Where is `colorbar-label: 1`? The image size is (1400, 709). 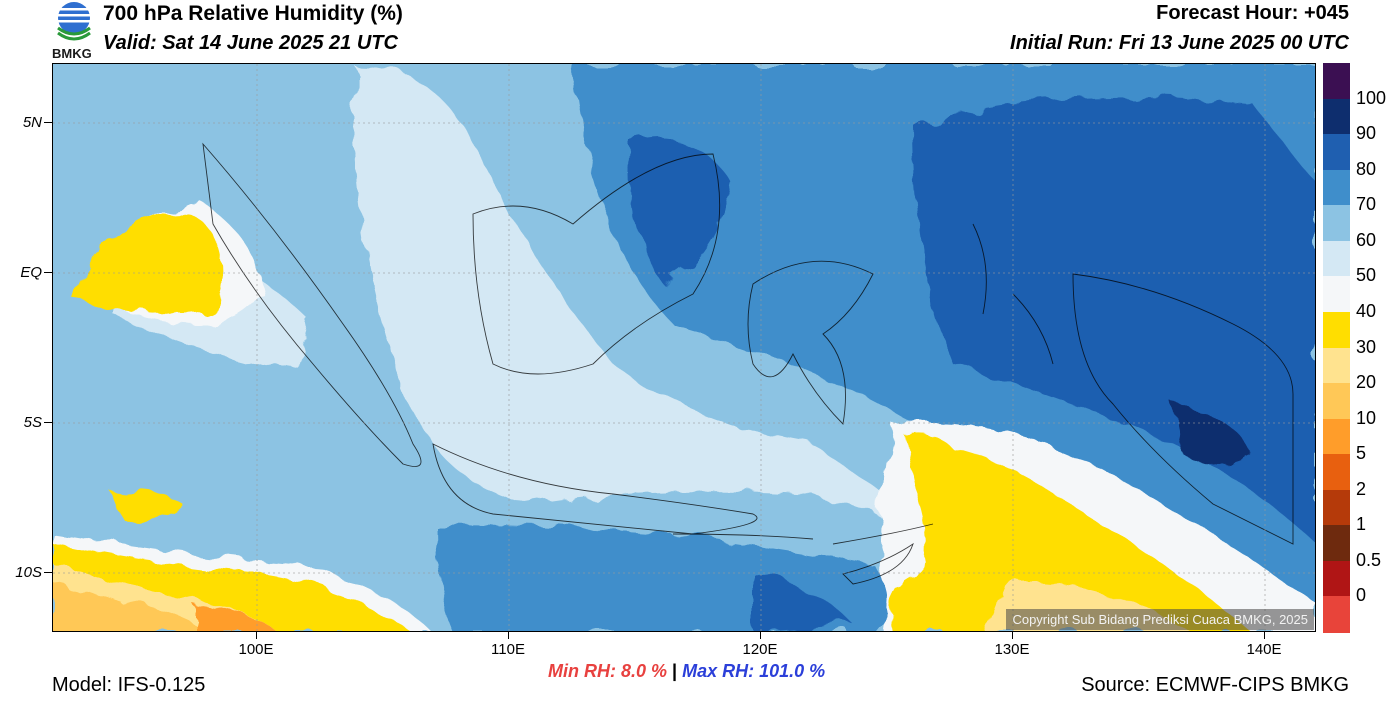 colorbar-label: 1 is located at coordinates (1361, 524).